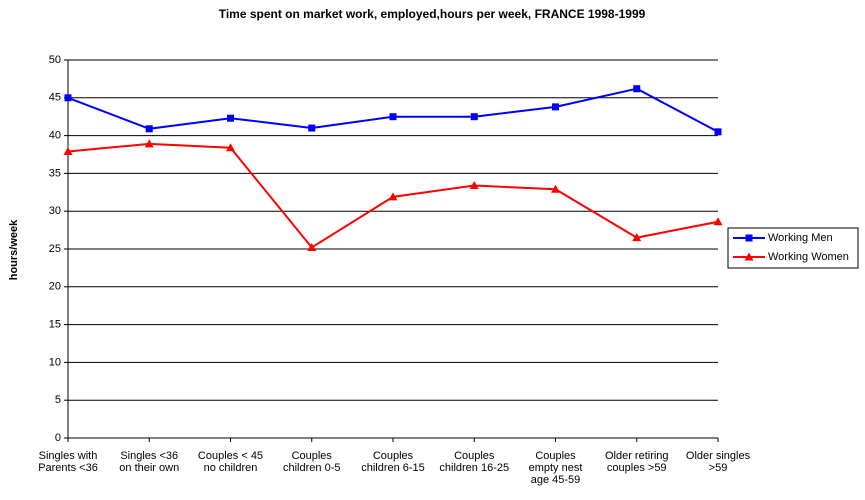 Image resolution: width=865 pixels, height=500 pixels. What do you see at coordinates (555, 468) in the screenshot?
I see `x-tick-label: Couples empty nest age 45-59` at bounding box center [555, 468].